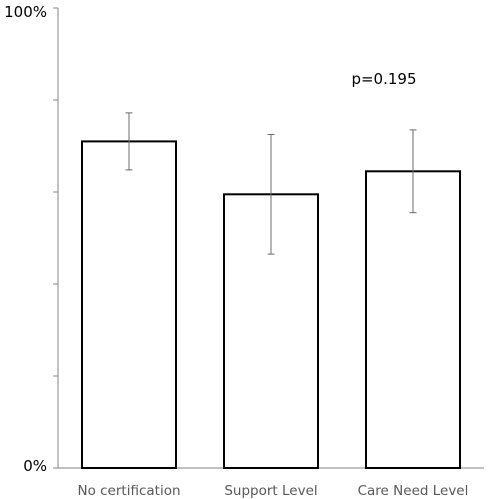 This screenshot has height=499, width=488. What do you see at coordinates (35, 466) in the screenshot?
I see `y-tick-label-min: 0%` at bounding box center [35, 466].